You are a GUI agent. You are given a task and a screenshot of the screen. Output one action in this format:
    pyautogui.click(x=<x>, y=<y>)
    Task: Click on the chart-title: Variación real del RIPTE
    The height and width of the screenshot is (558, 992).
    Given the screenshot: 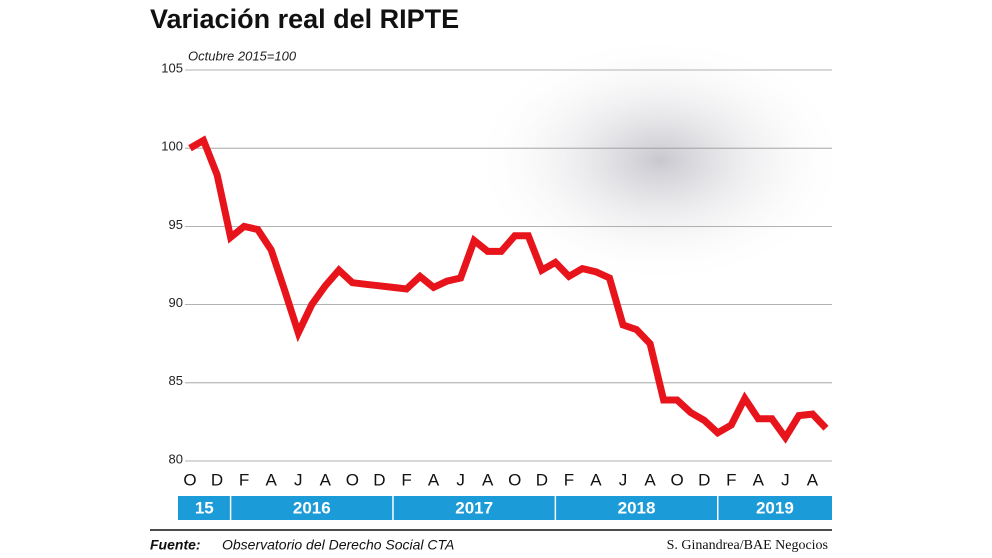 What is the action you would take?
    pyautogui.click(x=304, y=19)
    